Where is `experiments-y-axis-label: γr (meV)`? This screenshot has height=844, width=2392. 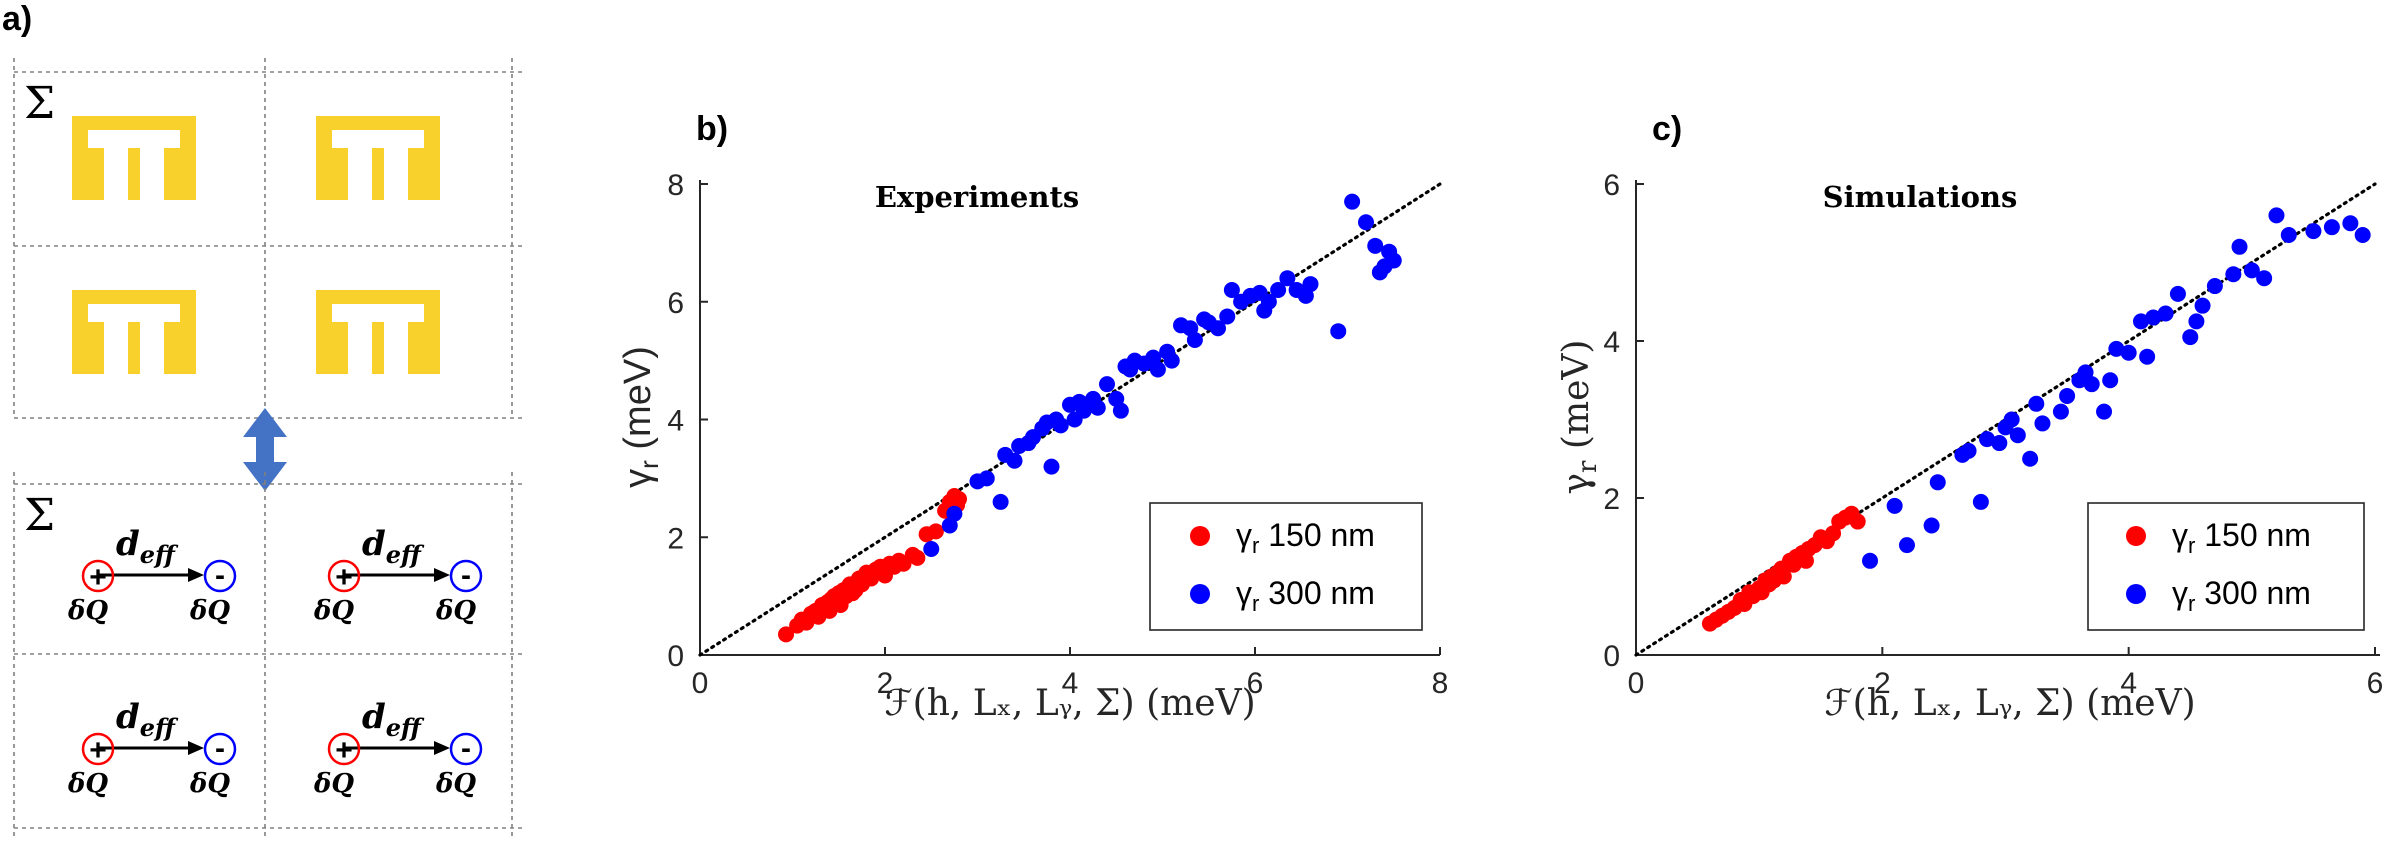
experiments-y-axis-label: γr (meV) is located at coordinates (640, 417).